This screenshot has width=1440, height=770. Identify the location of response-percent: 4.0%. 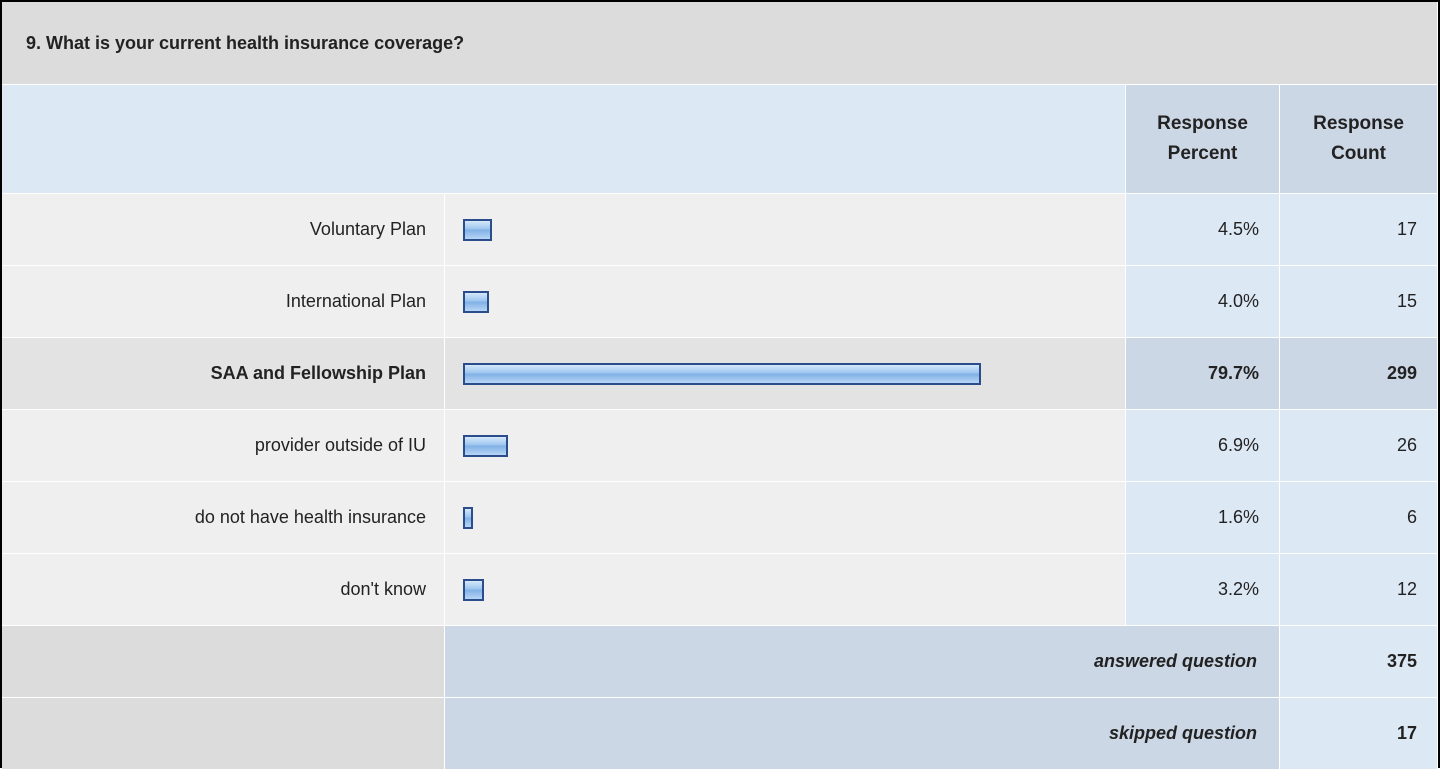
(1203, 302).